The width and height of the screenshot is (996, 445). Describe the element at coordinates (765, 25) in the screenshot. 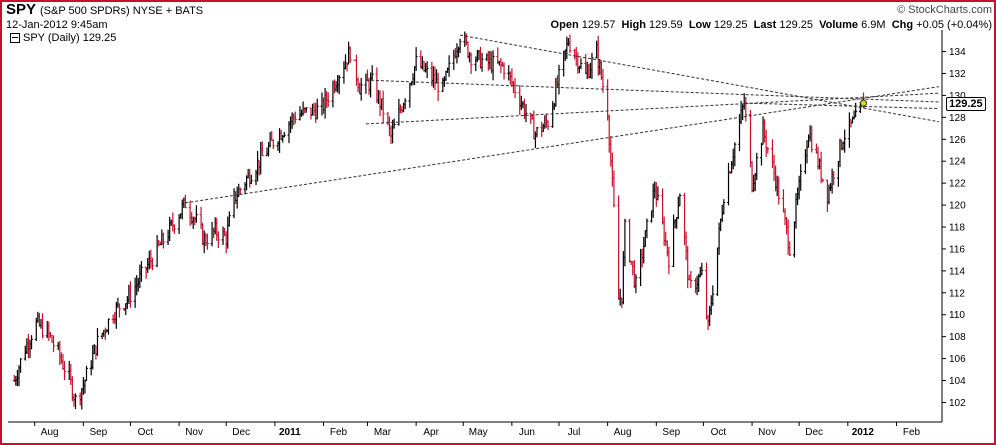

I see `last-label: Last` at that location.